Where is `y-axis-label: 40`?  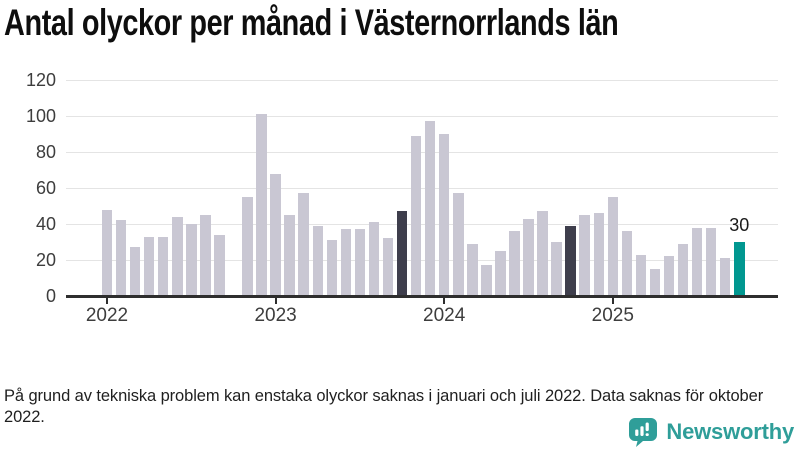 y-axis-label: 40 is located at coordinates (45, 224).